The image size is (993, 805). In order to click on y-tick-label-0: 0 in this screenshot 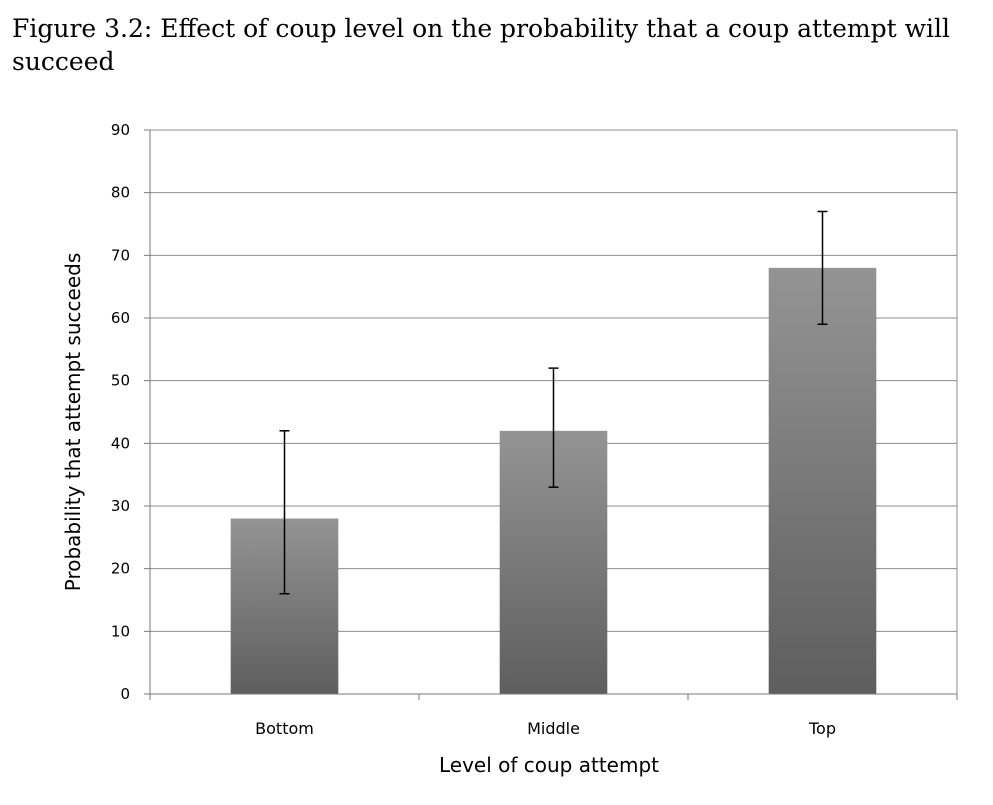, I will do `click(125, 694)`.